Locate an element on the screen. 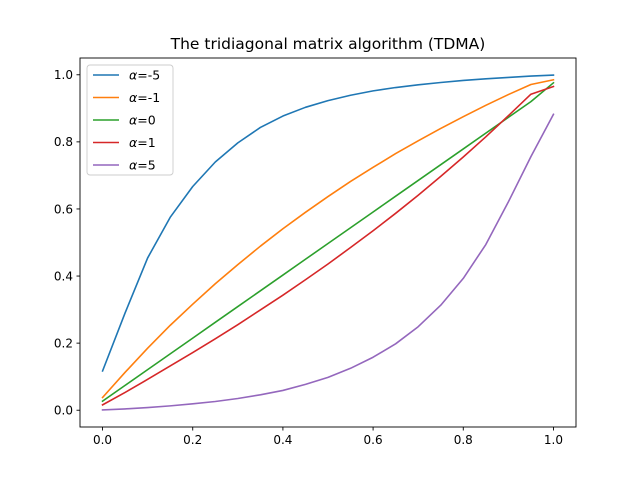  y-tick-label: 0.8 is located at coordinates (63, 142).